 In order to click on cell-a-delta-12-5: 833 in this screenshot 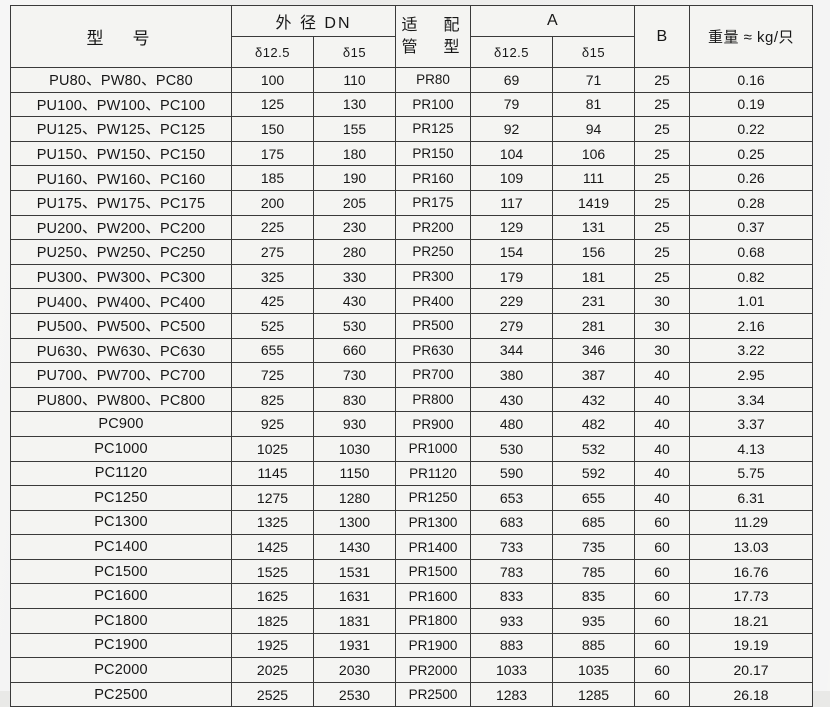, I will do `click(512, 596)`.